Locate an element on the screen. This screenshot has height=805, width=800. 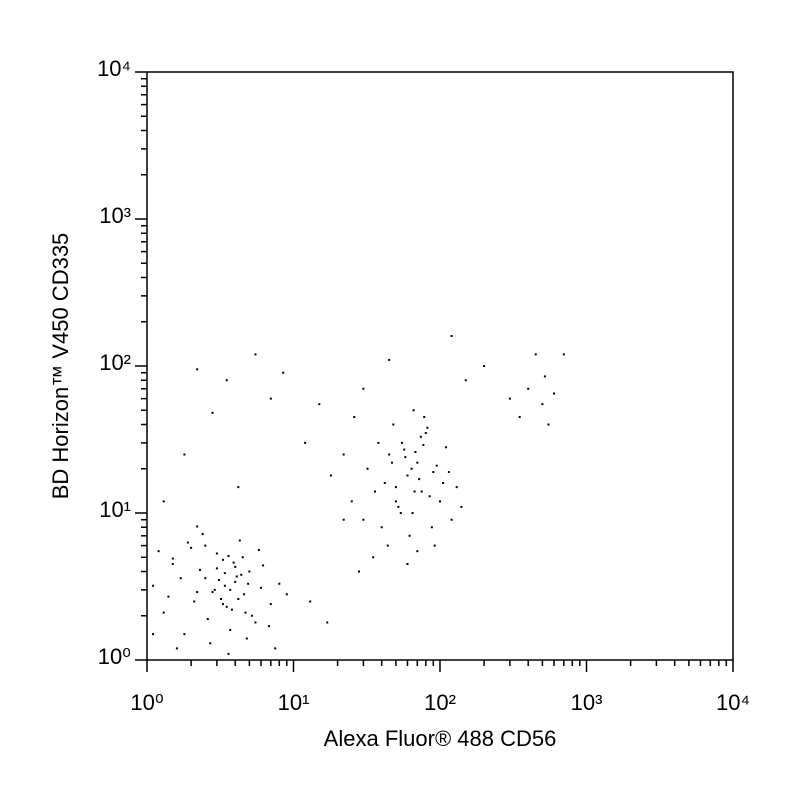
y-tick-label: 10² is located at coordinates (115, 362).